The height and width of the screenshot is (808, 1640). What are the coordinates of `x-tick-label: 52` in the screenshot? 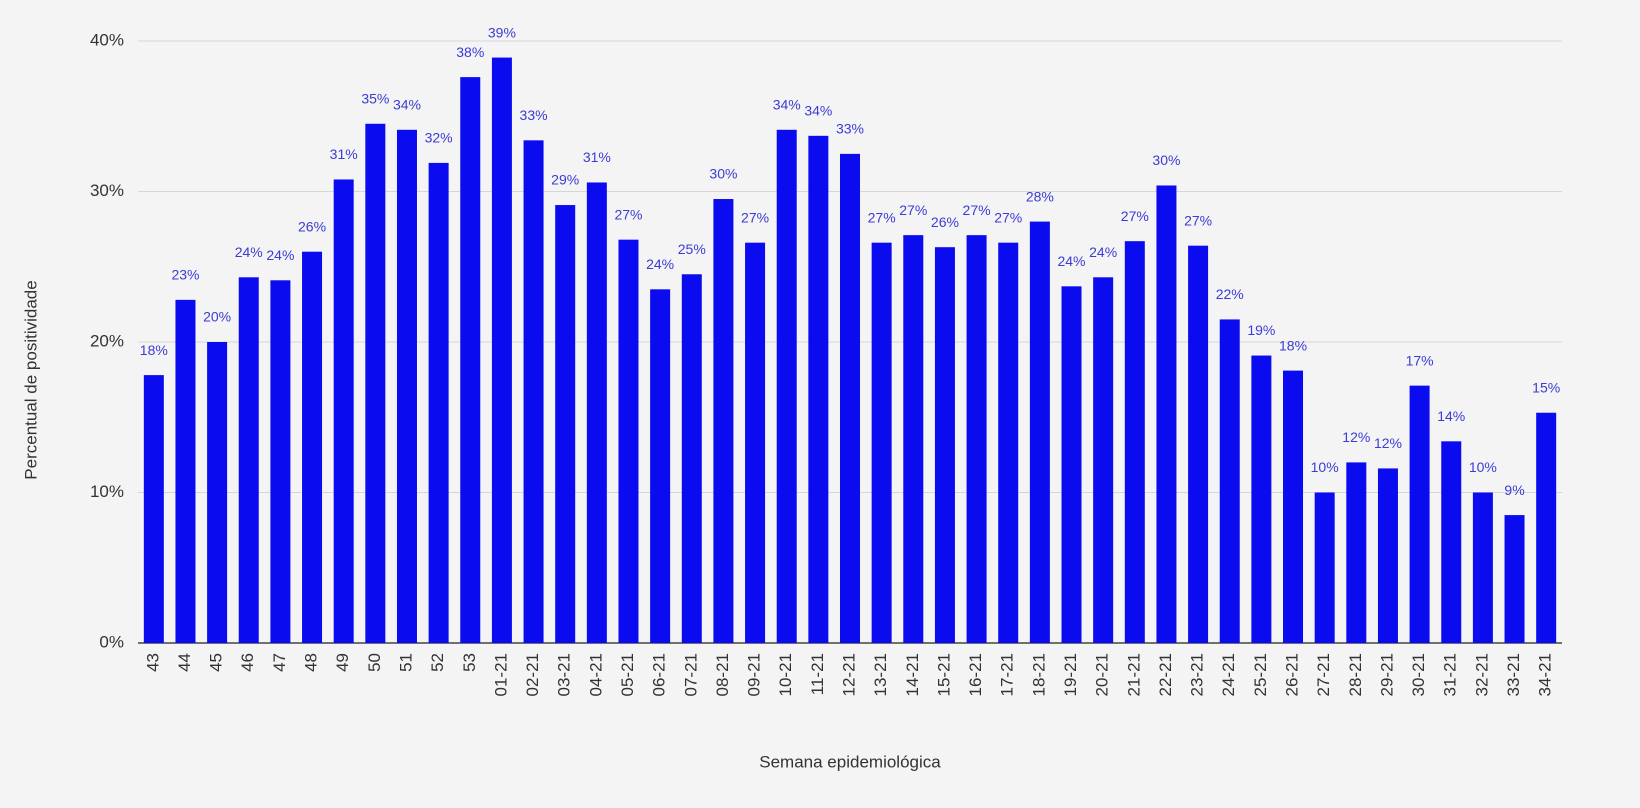 It's located at (437, 662).